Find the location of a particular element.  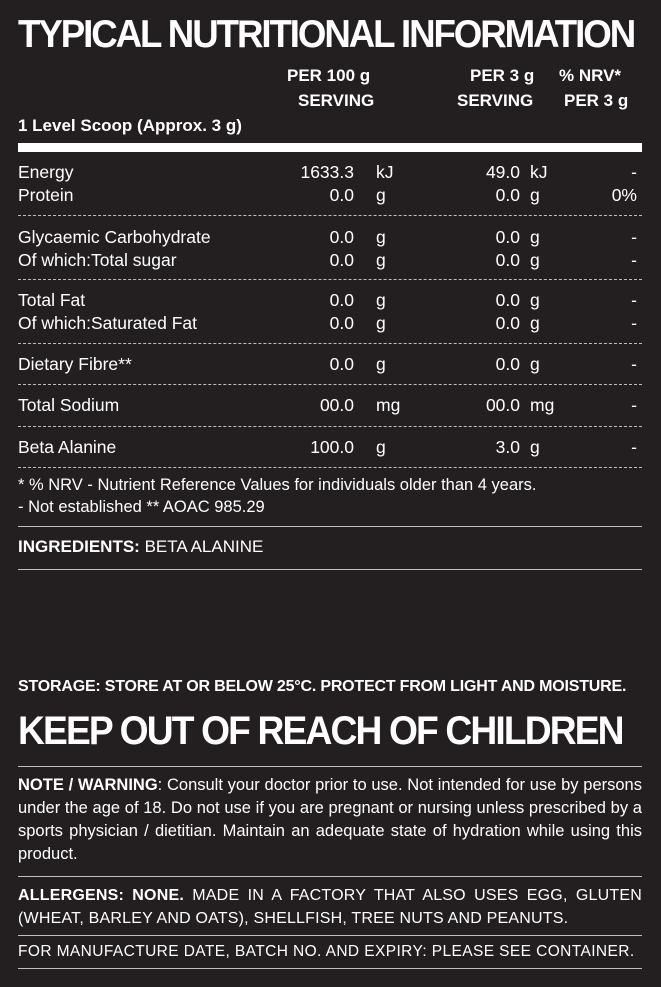

allergens-label: ALLERGENS: NONE. is located at coordinates (101, 895).